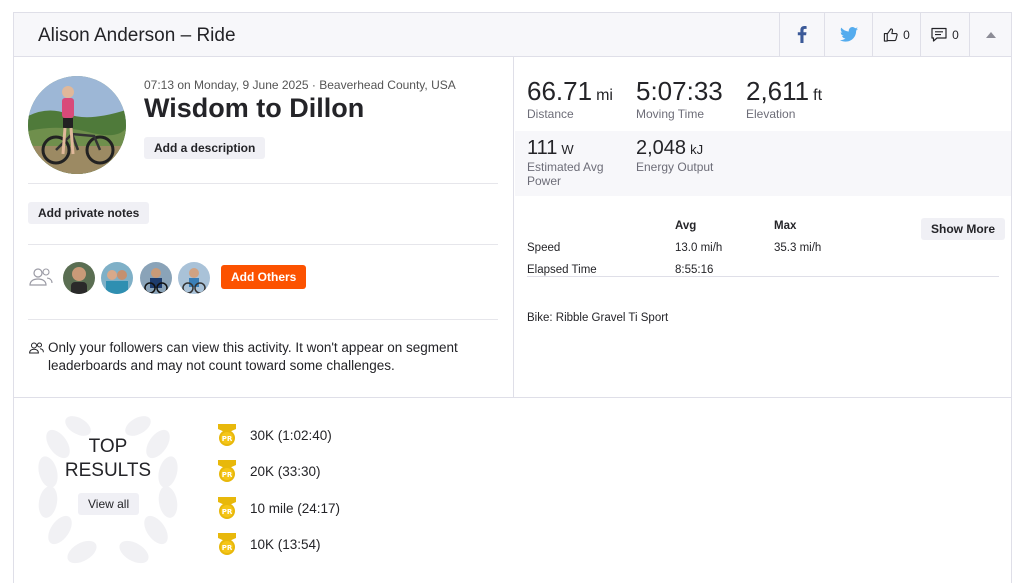 Image resolution: width=1024 pixels, height=583 pixels. I want to click on header-title: Alison Anderson – Ride, so click(137, 35).